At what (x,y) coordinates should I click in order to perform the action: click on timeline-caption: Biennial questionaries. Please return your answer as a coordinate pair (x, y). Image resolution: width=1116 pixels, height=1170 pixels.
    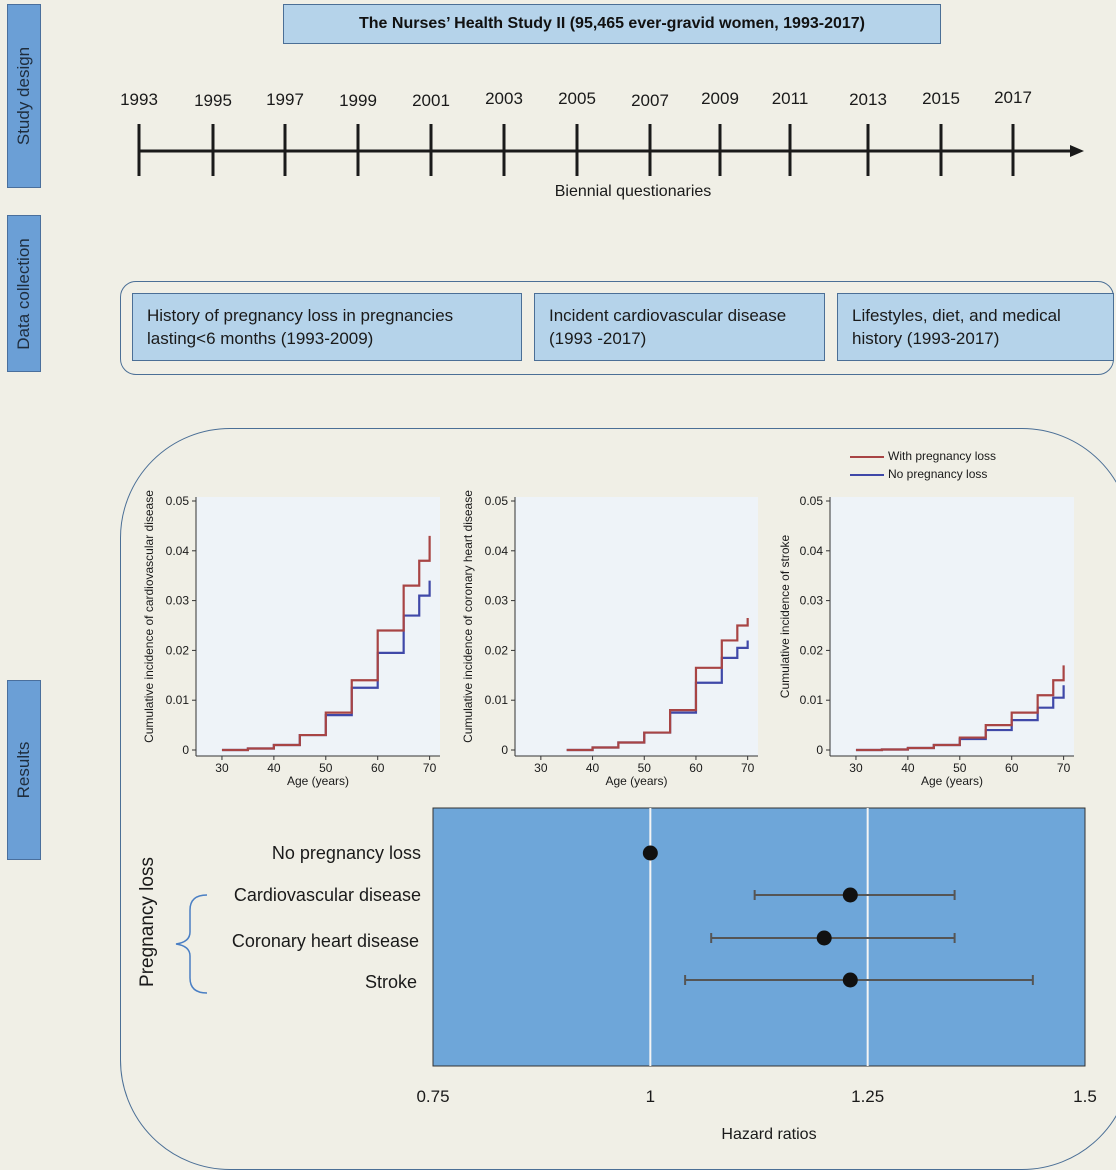
    Looking at the image, I should click on (633, 191).